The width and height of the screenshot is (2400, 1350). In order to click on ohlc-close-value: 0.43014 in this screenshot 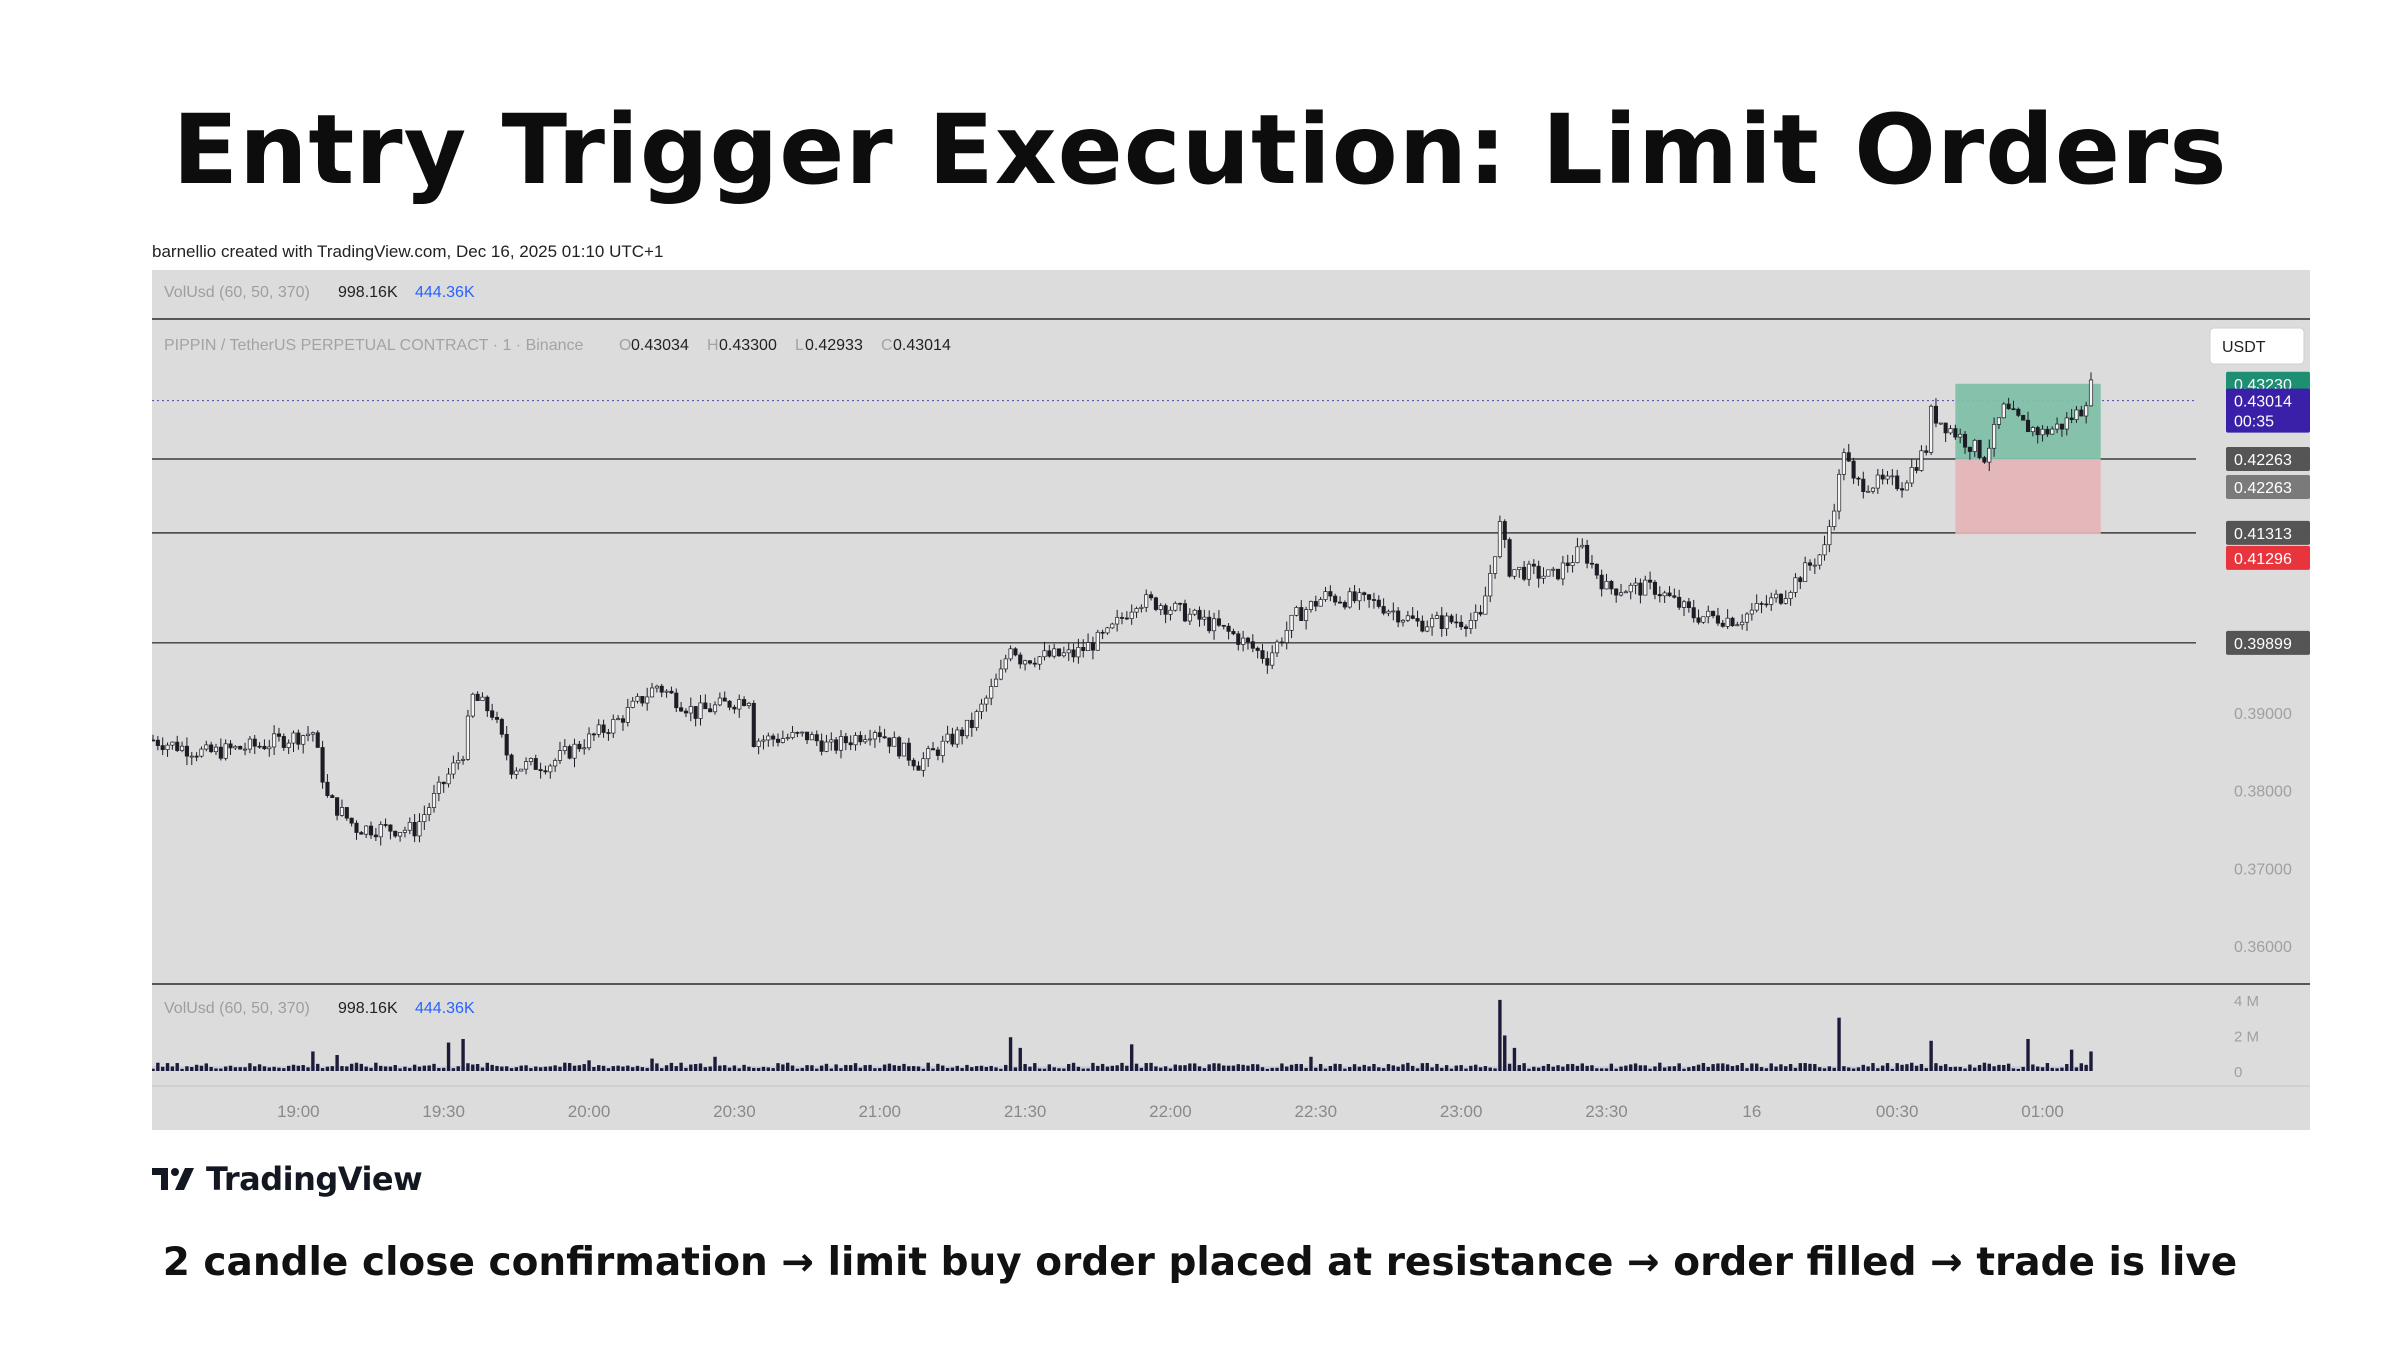, I will do `click(922, 345)`.